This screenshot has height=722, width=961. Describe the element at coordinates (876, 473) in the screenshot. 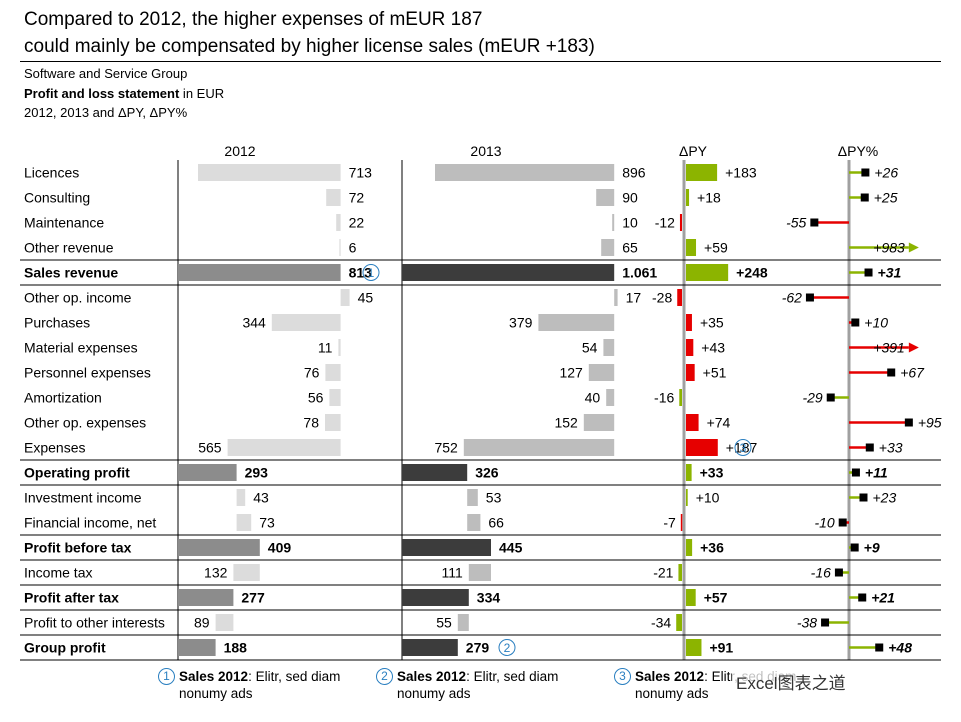

I see `value-label-delta-pct: +11` at that location.